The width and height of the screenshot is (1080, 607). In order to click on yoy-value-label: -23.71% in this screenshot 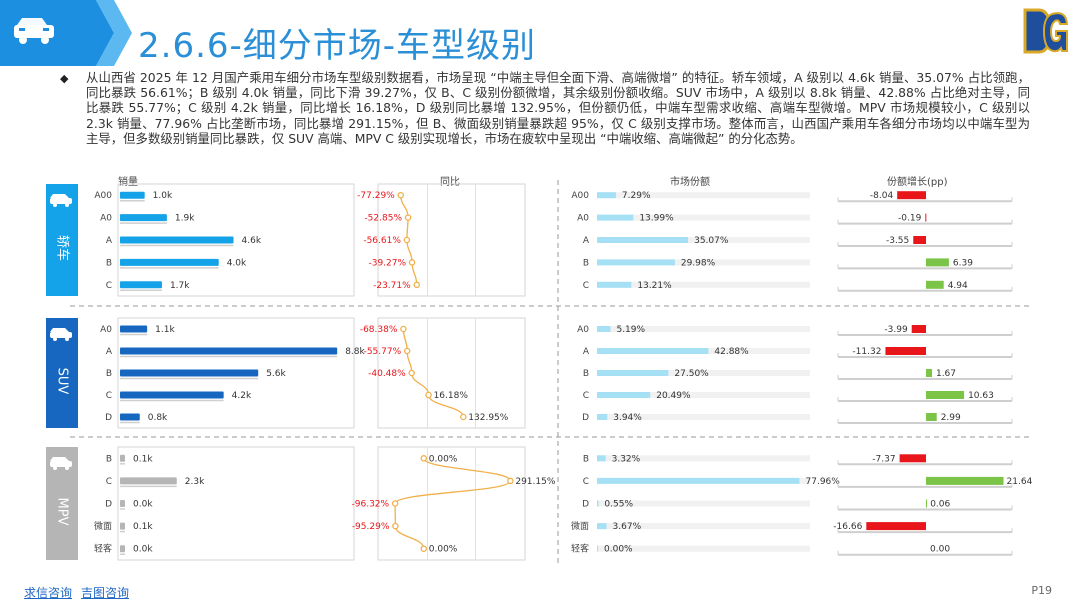, I will do `click(392, 286)`.